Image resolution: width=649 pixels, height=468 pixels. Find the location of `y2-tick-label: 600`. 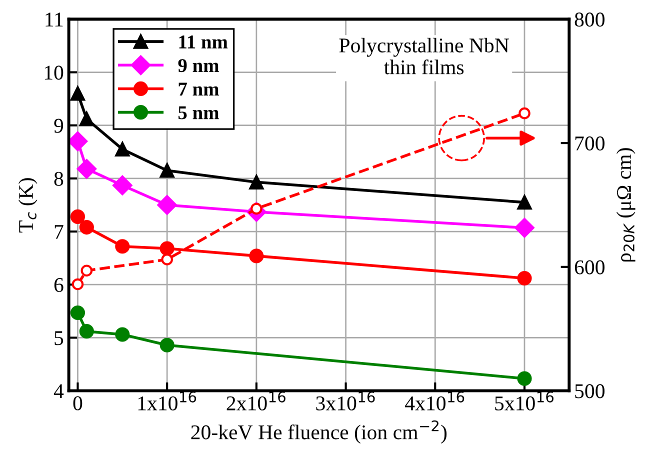

y2-tick-label: 600 is located at coordinates (589, 267).